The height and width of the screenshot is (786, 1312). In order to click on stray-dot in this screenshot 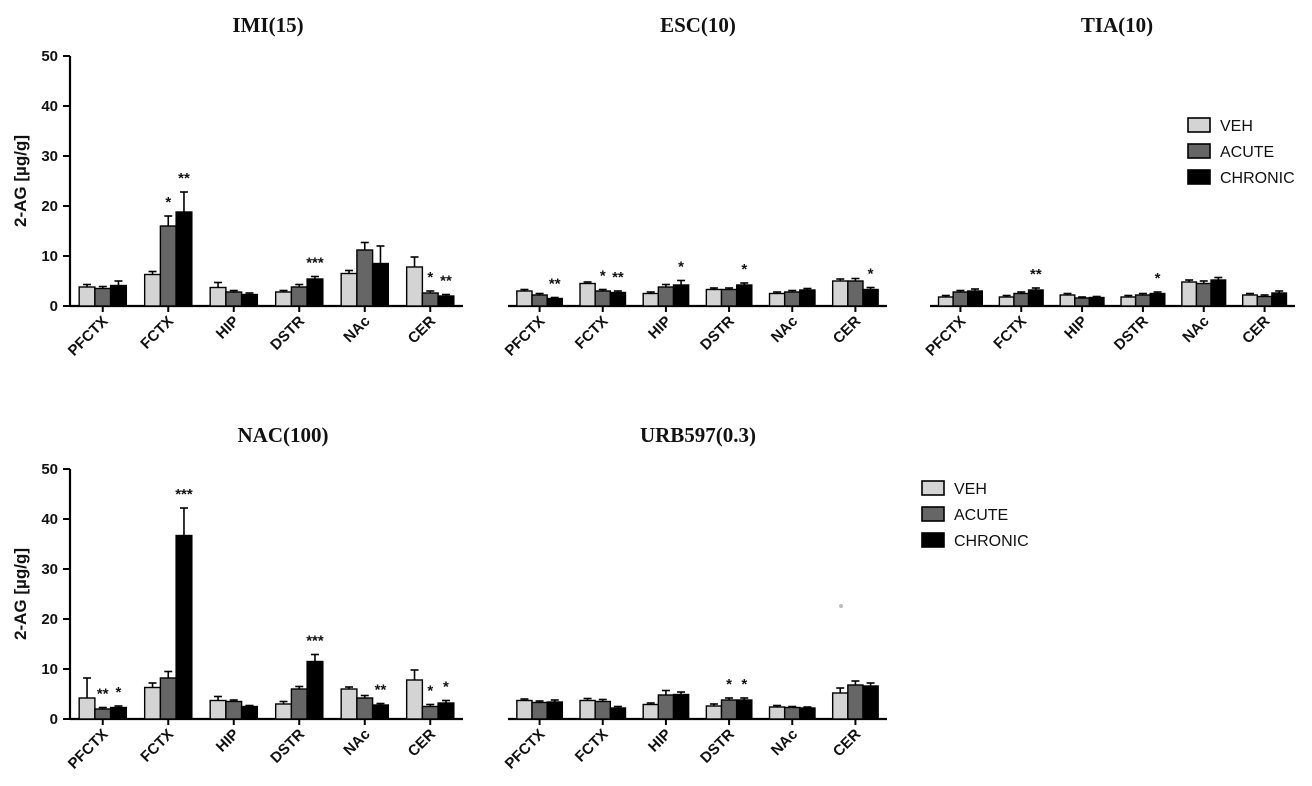, I will do `click(841, 606)`.